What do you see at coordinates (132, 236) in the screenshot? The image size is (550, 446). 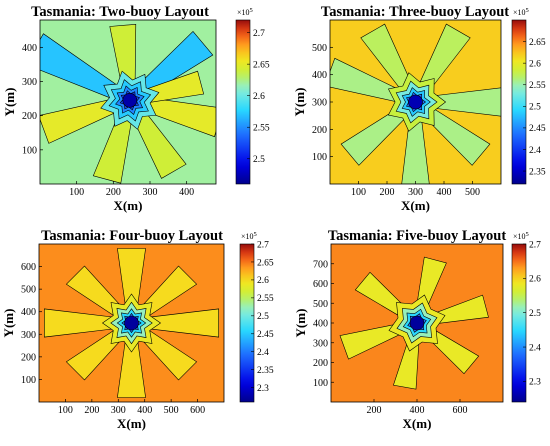 I see `panel-title: Tasmania: Four-buoy Layout` at bounding box center [132, 236].